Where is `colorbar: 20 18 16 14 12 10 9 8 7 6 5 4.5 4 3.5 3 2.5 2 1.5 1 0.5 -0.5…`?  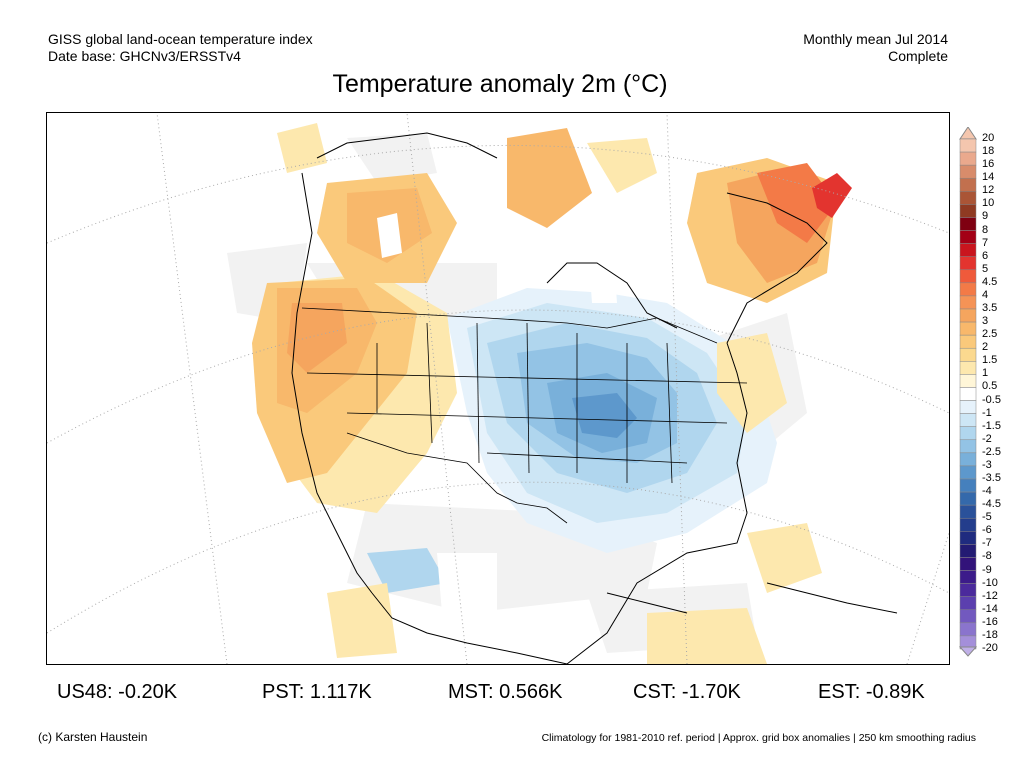 colorbar: 20 18 16 14 12 10 9 8 7 6 5 4.5 4 3.5 3 2.5 2 1.5 1 0.5 -0.5… is located at coordinates (988, 392).